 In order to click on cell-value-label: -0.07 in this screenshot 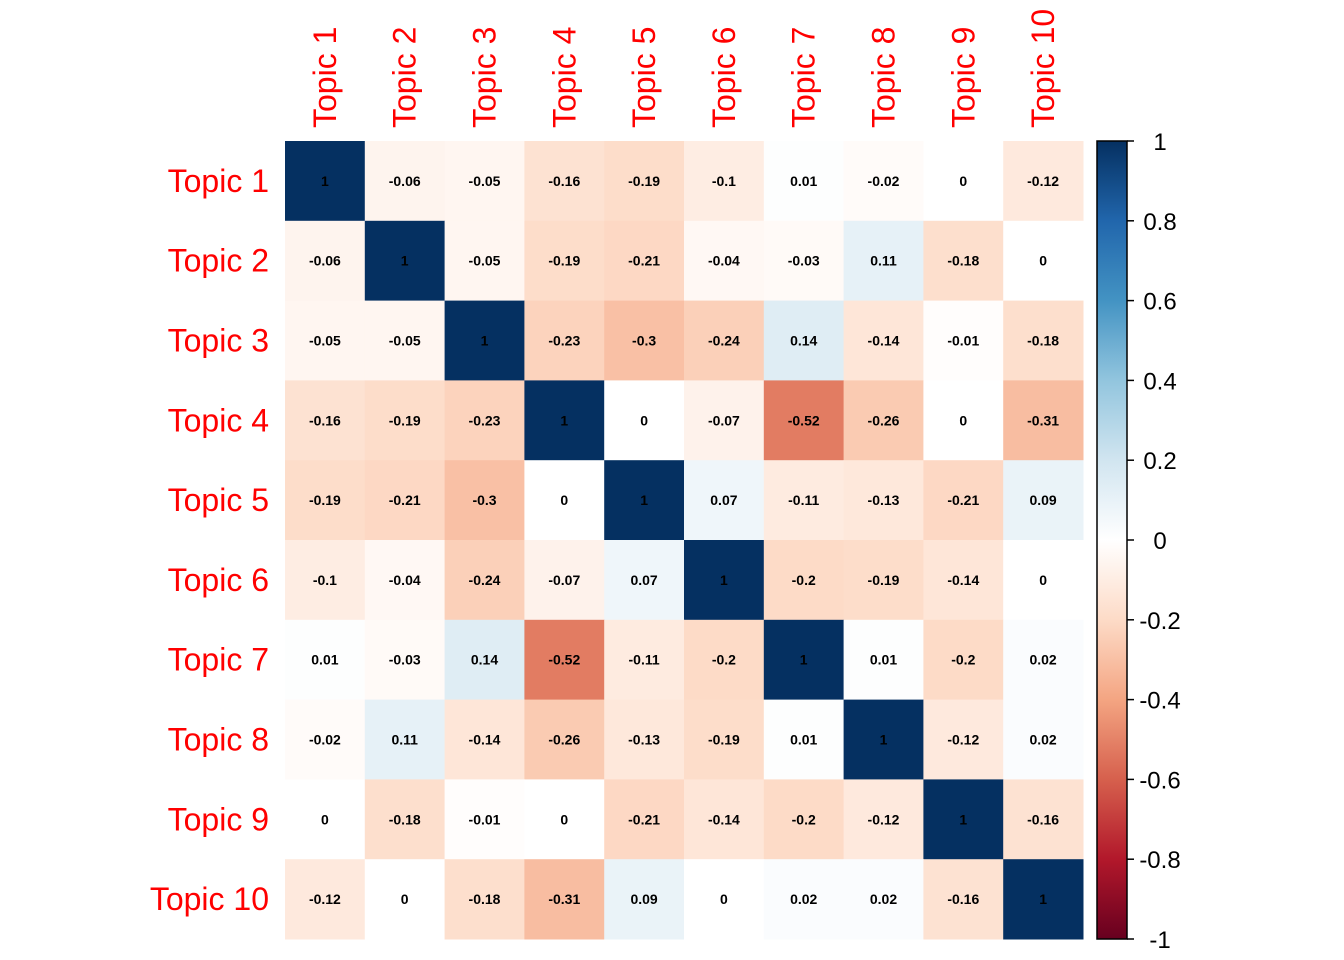, I will do `click(564, 580)`.